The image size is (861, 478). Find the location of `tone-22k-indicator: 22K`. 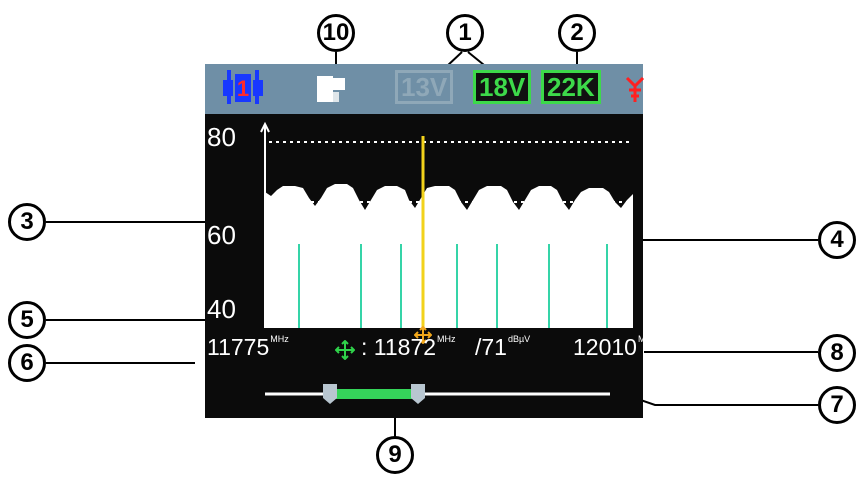

tone-22k-indicator: 22K is located at coordinates (571, 87).